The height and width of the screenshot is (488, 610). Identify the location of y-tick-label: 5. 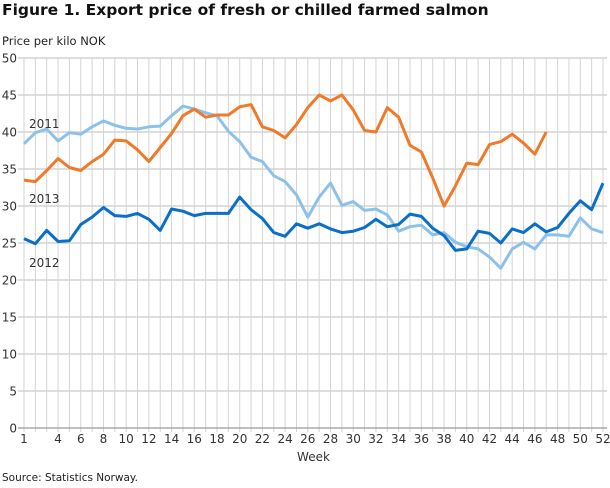
(13, 392).